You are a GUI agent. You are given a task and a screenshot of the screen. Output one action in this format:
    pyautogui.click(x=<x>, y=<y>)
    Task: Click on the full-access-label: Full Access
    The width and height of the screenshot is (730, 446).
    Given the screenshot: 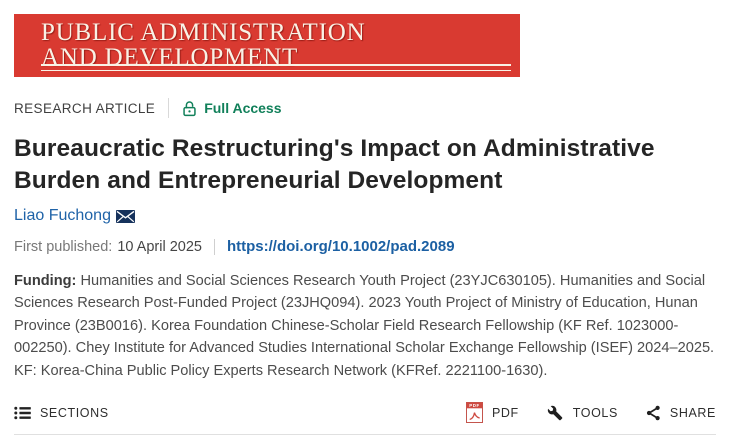 What is the action you would take?
    pyautogui.click(x=243, y=108)
    